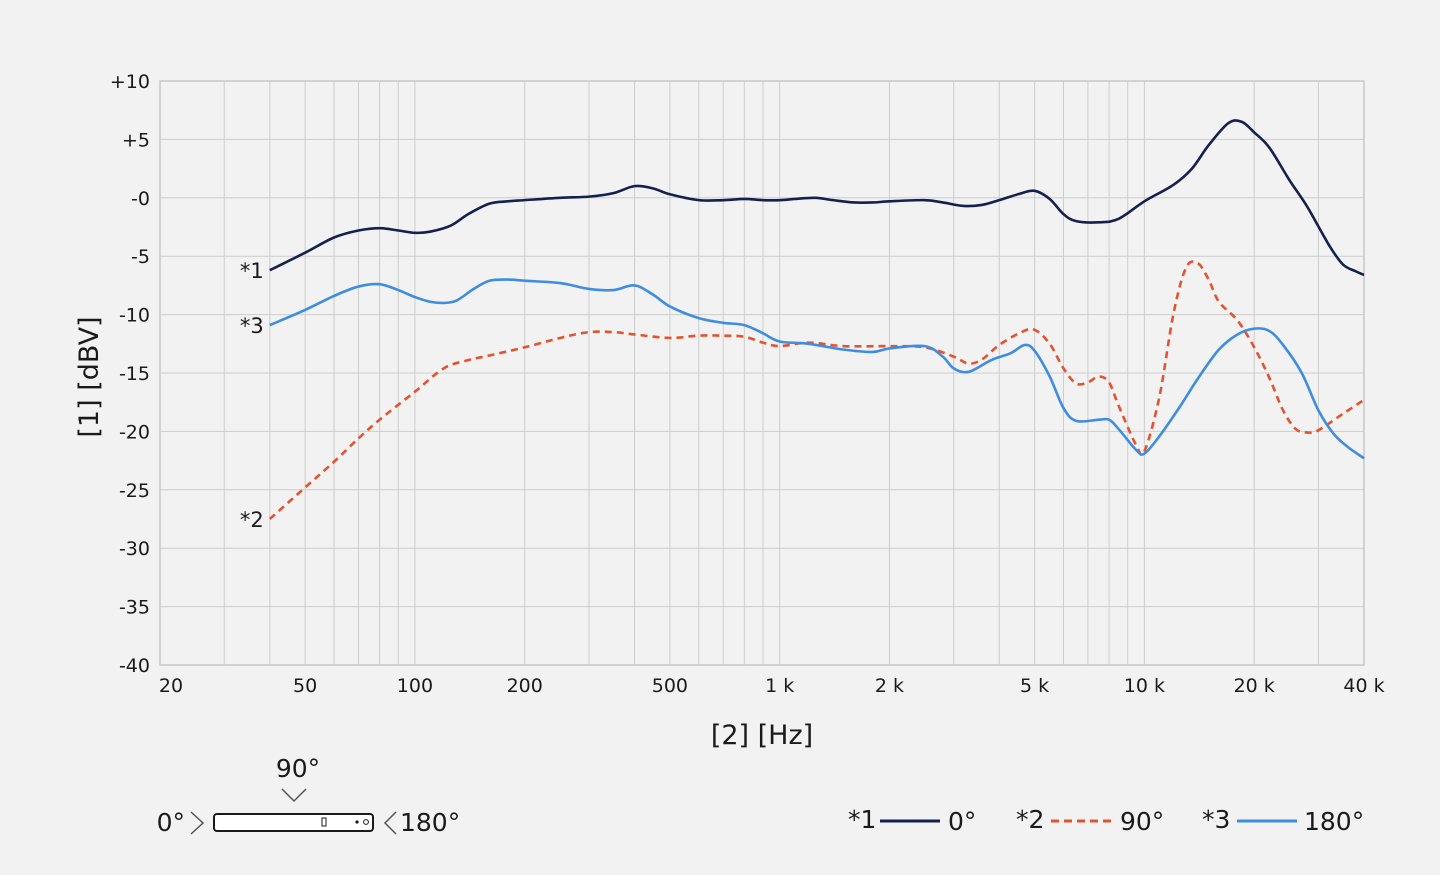 The height and width of the screenshot is (875, 1440). I want to click on x-axis-ticks: 20 50 100 200 500 1 k 2 k 5 k 10 k 20 k 40 k, so click(772, 686).